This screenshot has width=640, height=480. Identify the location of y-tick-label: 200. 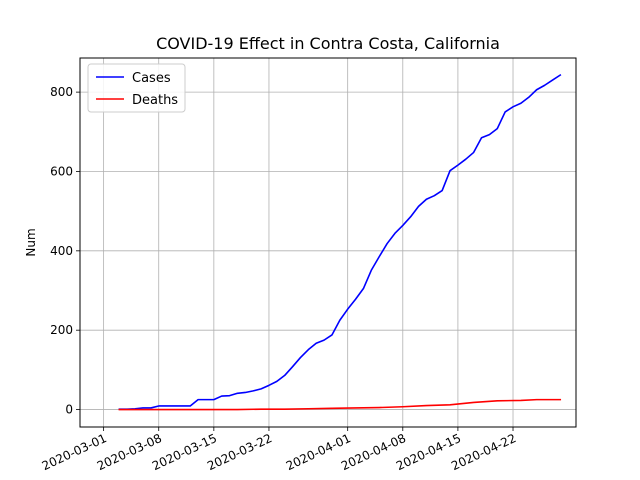
(61, 330).